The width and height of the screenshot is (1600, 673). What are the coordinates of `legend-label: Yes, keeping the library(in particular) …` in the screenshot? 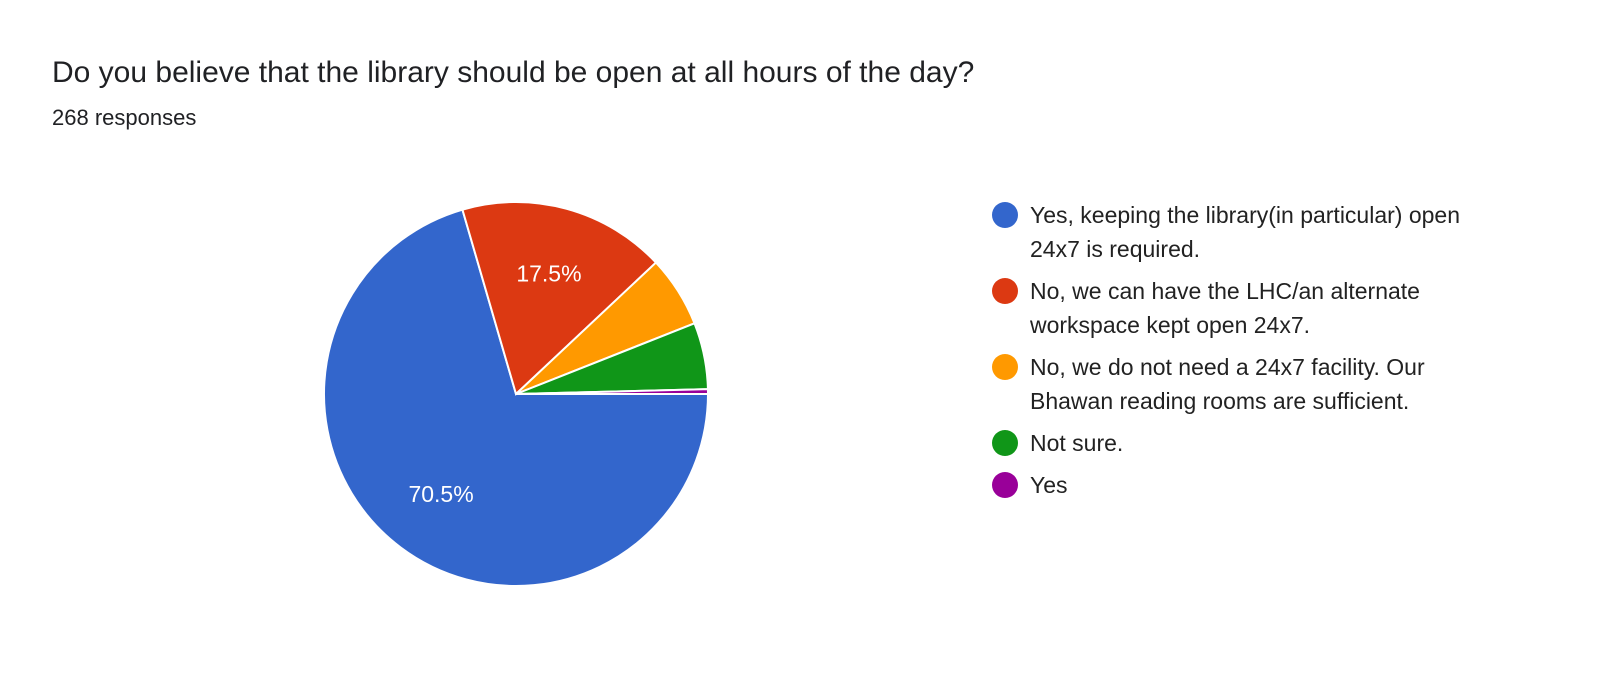 It's located at (1245, 232).